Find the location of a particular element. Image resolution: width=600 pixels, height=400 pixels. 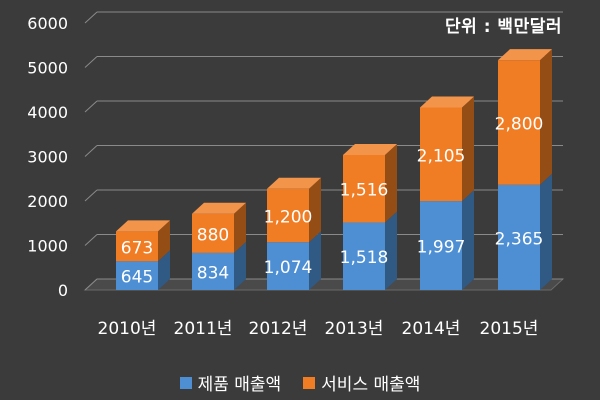

x-tick-label: 2013년 is located at coordinates (354, 329).